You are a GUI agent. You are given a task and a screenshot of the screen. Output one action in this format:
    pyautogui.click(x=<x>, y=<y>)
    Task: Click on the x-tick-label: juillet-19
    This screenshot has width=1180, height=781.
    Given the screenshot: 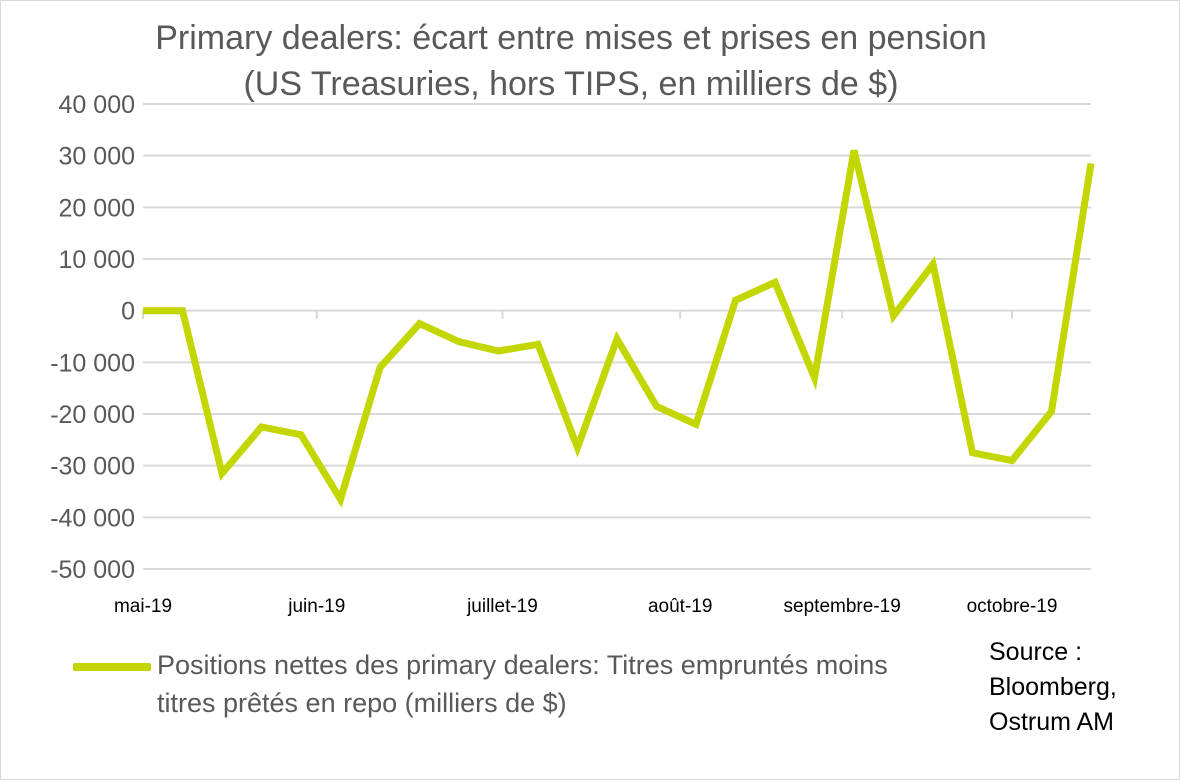 What is the action you would take?
    pyautogui.click(x=502, y=606)
    